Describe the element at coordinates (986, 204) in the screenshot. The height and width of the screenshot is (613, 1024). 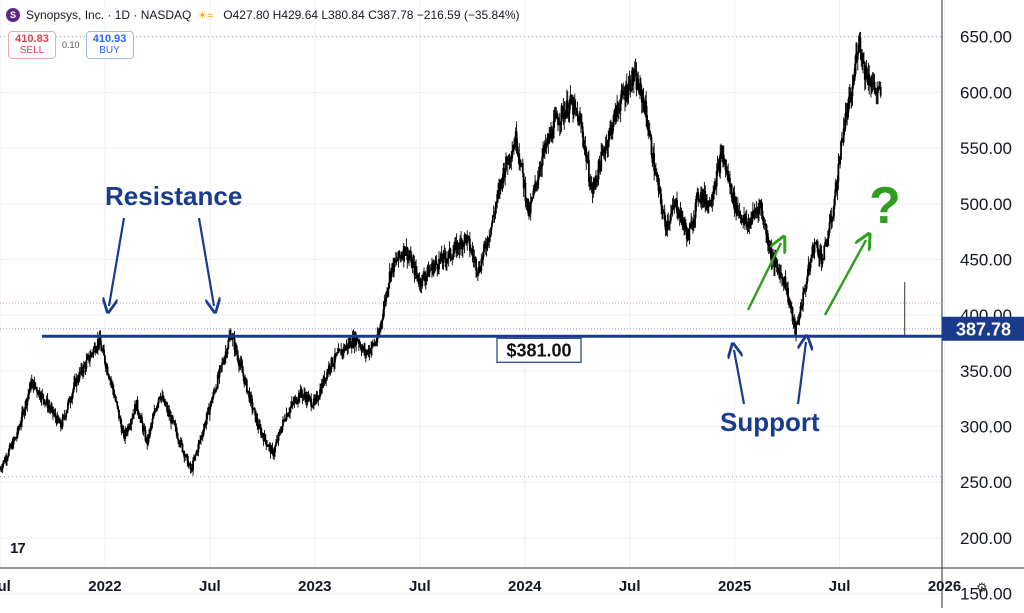
I see `y-tick-label: 500.00` at that location.